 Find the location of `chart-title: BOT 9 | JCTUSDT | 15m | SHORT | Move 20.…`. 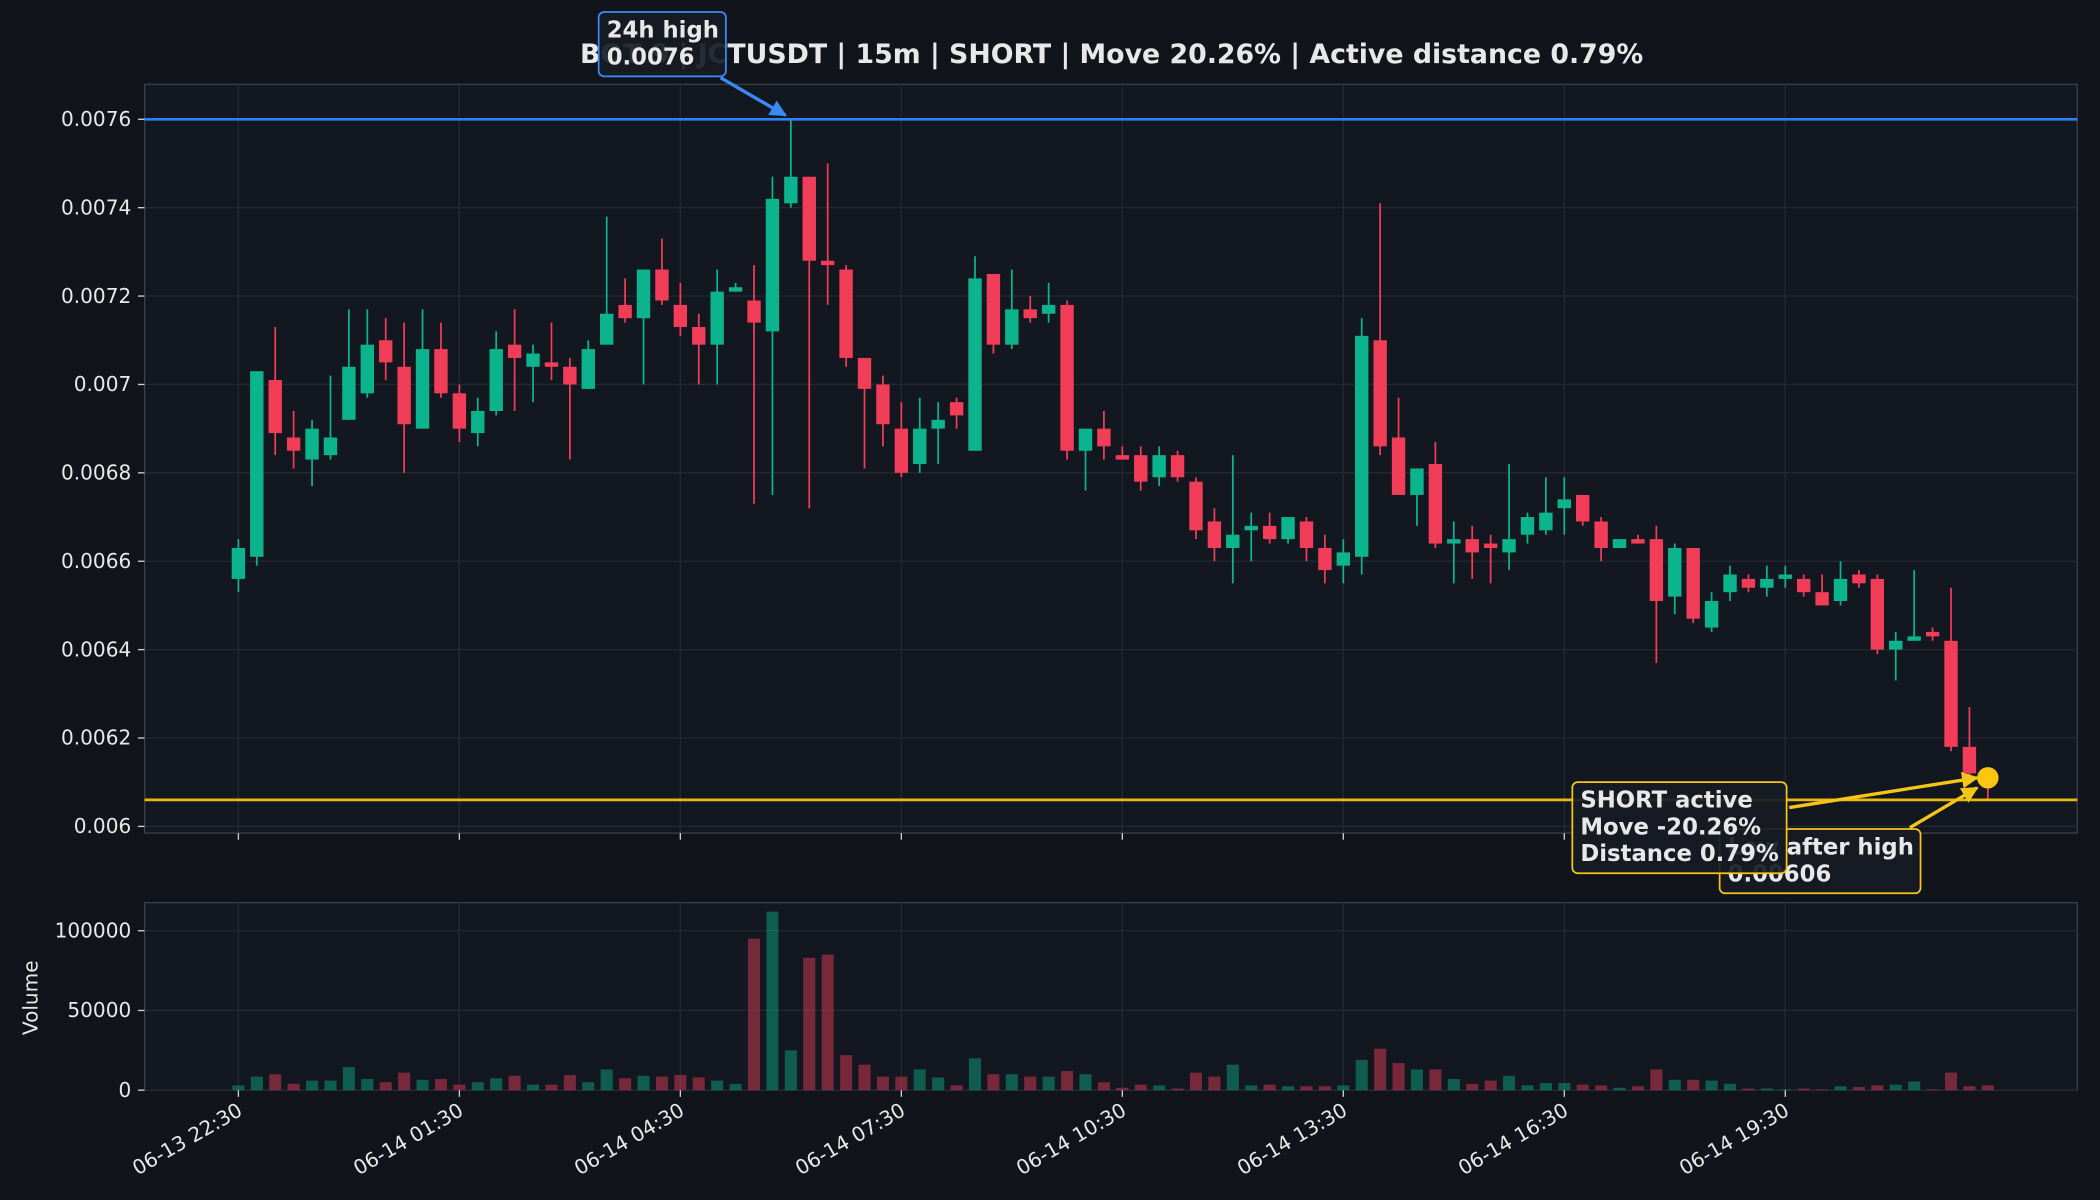

chart-title: BOT 9 | JCTUSDT | 15m | SHORT | Move 20.… is located at coordinates (1111, 54).